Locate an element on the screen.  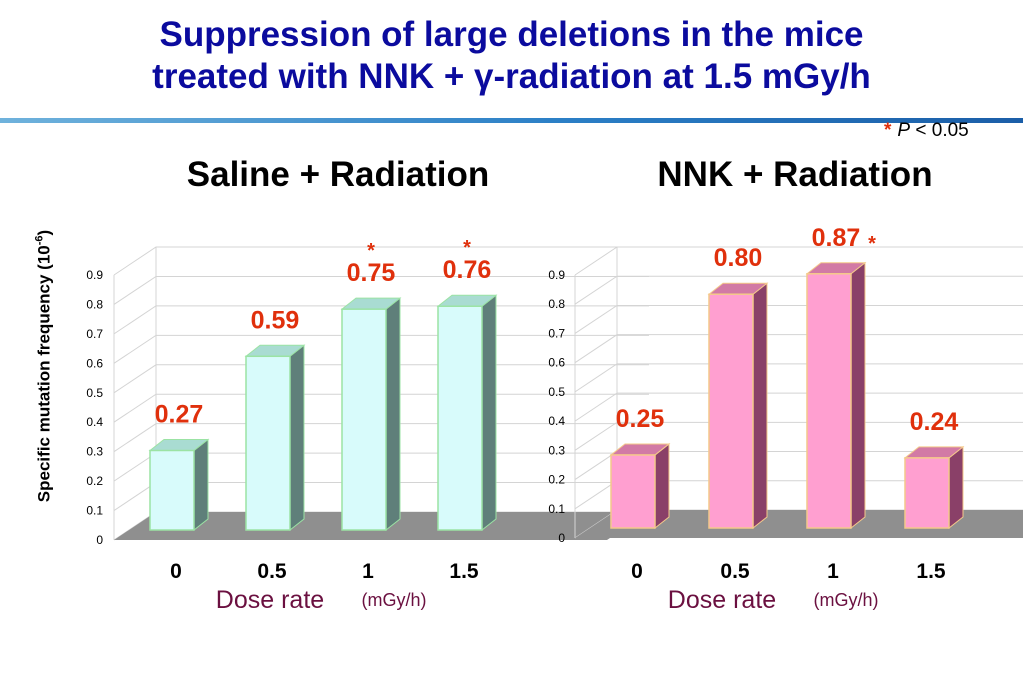
chart-title: Saline + Radiation is located at coordinates (338, 174).